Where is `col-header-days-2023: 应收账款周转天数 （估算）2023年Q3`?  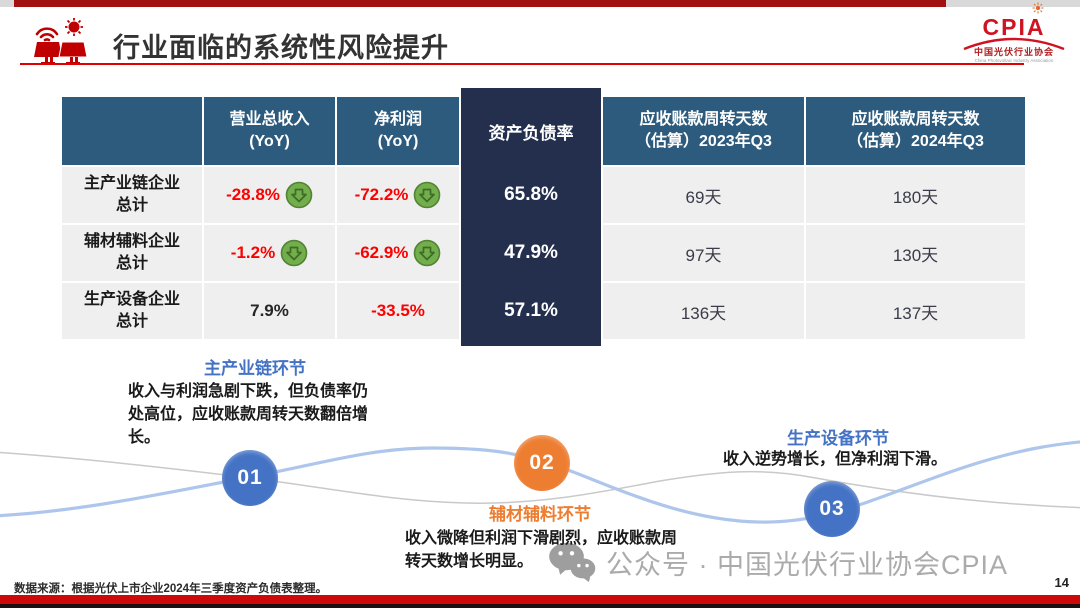
col-header-days-2023: 应收账款周转天数 （估算）2023年Q3 is located at coordinates (703, 131).